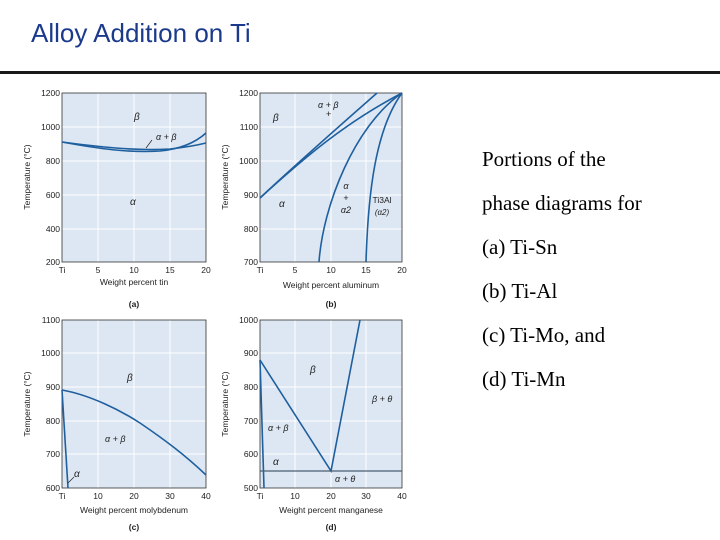 The width and height of the screenshot is (720, 540). I want to click on caption-line: (a) Ti-Sn, so click(520, 247).